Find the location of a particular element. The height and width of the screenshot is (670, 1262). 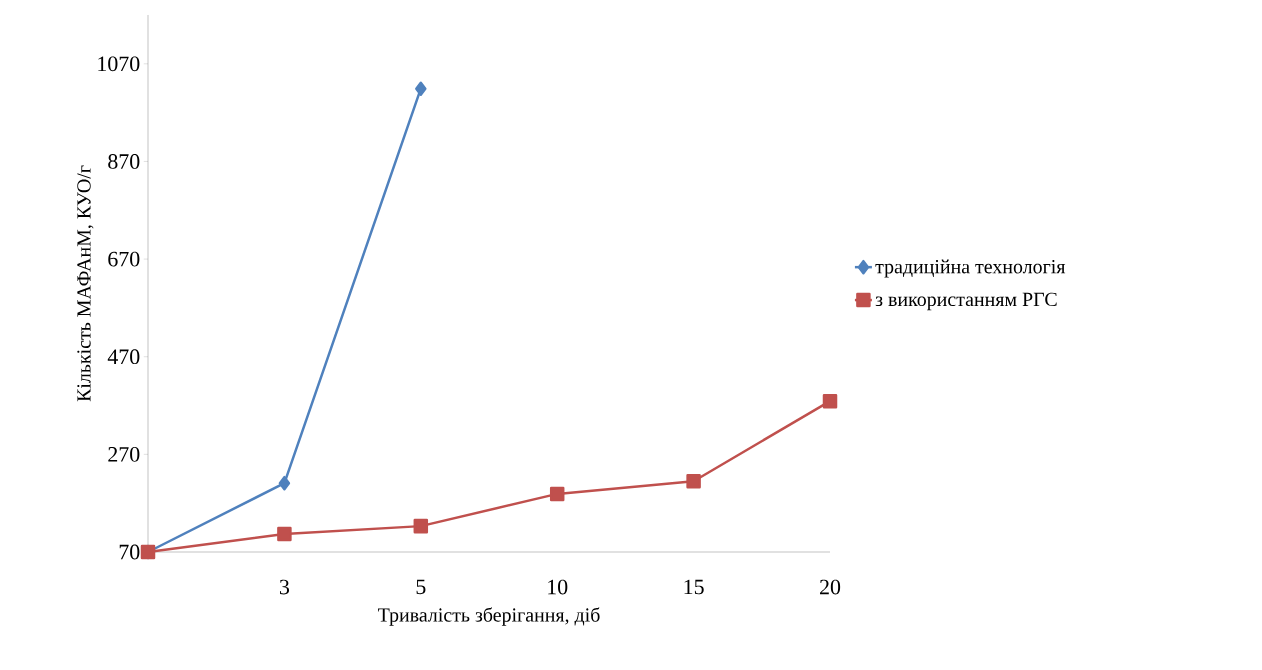

legend-label: традиційна технологія is located at coordinates (970, 268).